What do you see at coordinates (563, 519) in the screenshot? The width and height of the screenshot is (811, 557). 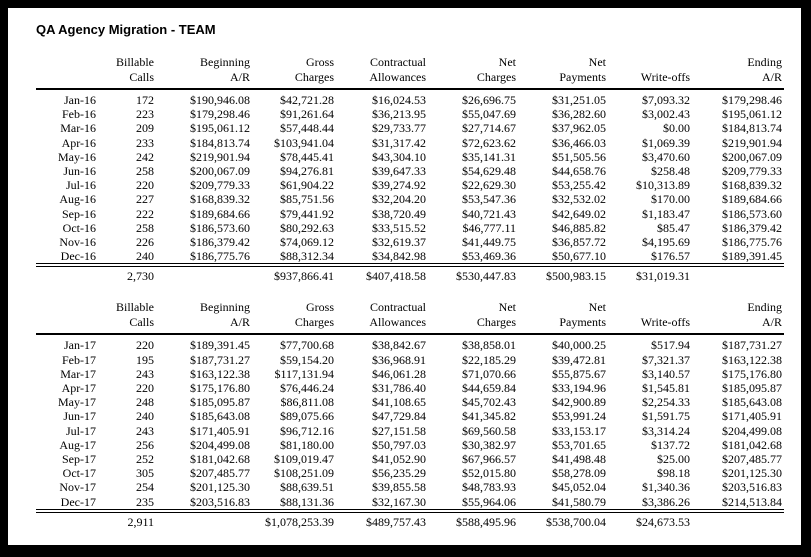 I see `totals-cell: $538,700.04` at bounding box center [563, 519].